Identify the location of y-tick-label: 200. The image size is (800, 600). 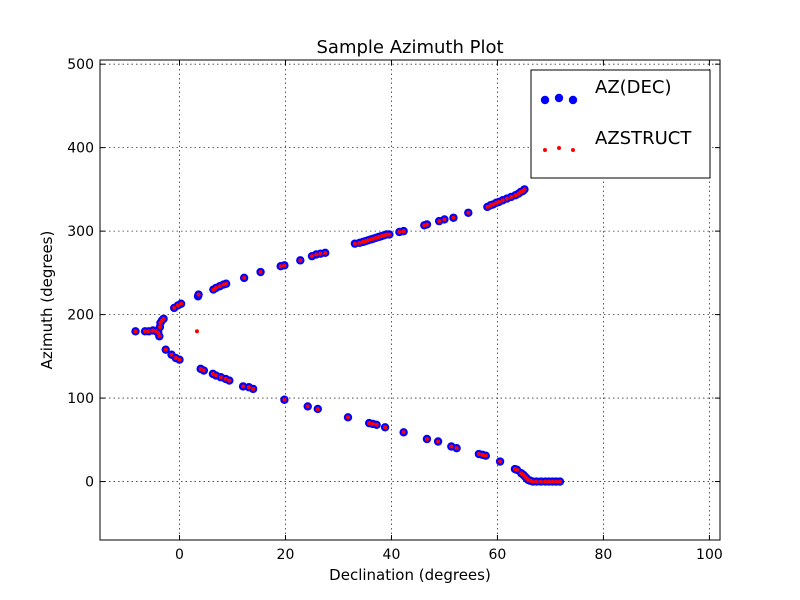
(80, 316).